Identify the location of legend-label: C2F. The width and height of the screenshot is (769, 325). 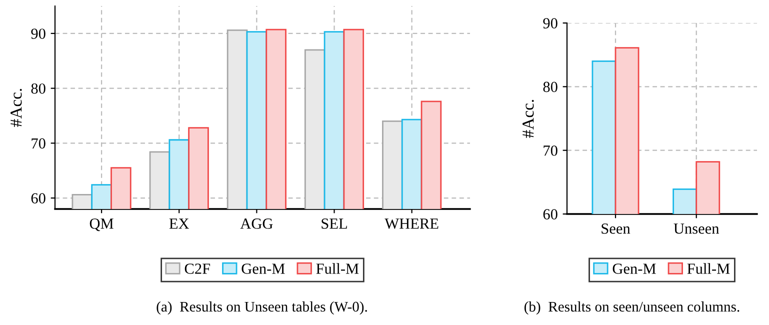
(197, 269).